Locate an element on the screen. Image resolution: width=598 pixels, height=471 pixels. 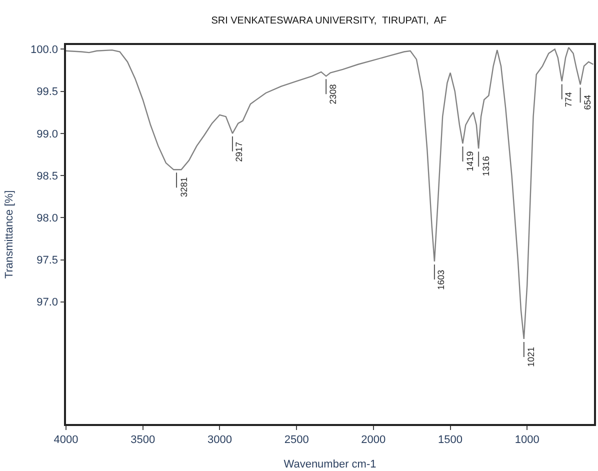
y-axis-title: Transmittance [%] is located at coordinates (10, 234).